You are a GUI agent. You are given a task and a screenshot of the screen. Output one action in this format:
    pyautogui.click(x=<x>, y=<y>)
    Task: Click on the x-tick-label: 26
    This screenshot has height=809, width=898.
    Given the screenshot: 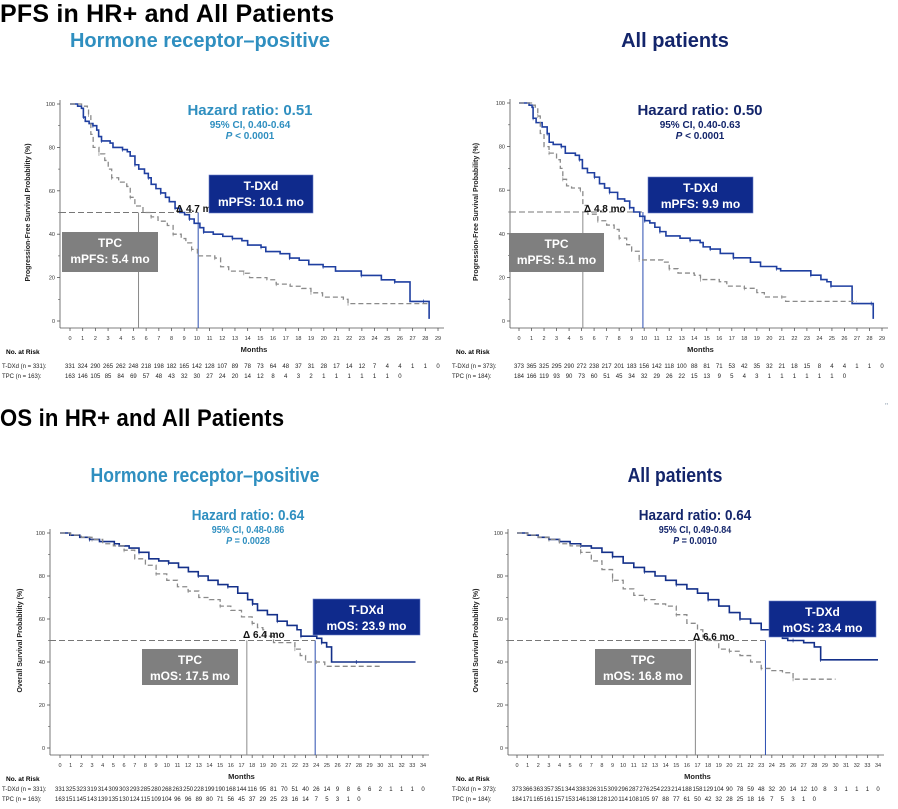 What is the action you would take?
    pyautogui.click(x=338, y=766)
    